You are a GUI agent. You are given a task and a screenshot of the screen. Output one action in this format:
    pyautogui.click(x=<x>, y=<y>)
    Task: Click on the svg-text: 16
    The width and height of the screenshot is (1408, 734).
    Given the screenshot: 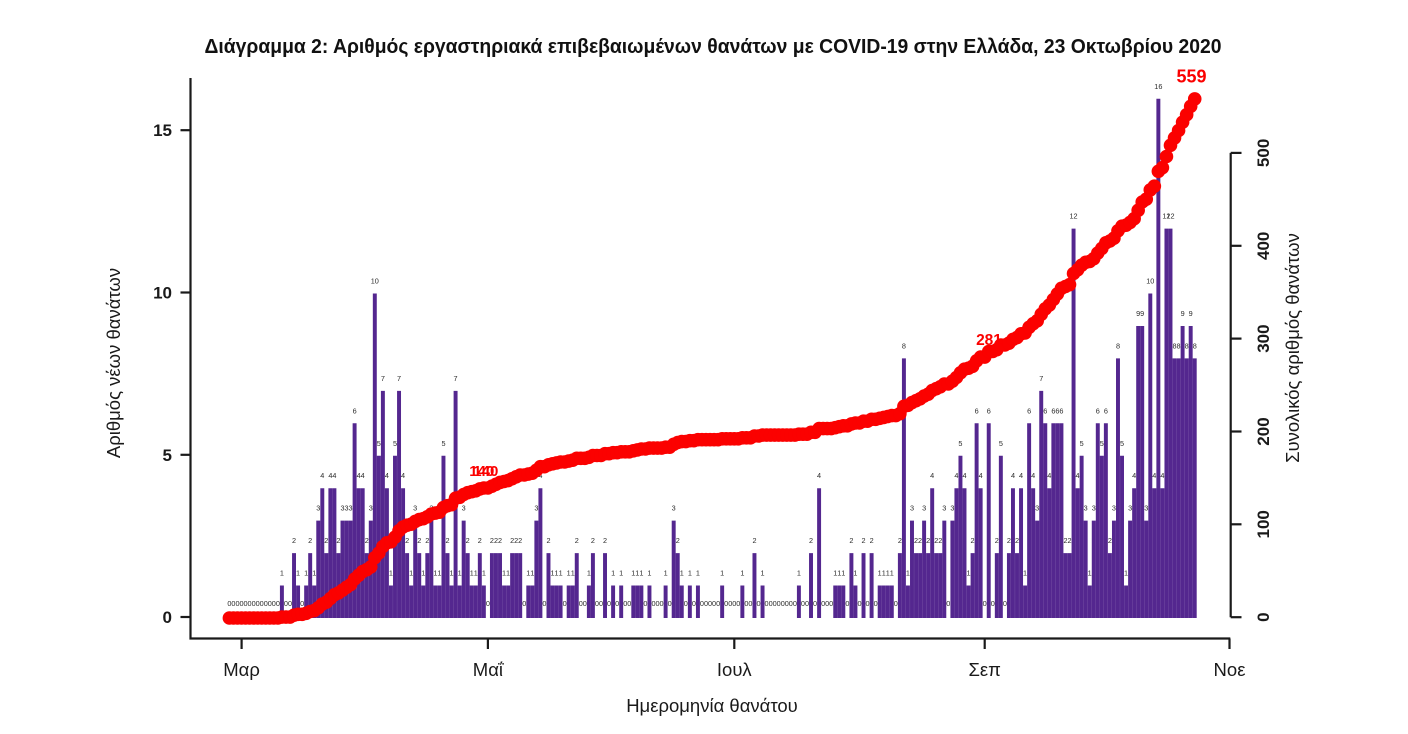 What is the action you would take?
    pyautogui.click(x=1158, y=86)
    